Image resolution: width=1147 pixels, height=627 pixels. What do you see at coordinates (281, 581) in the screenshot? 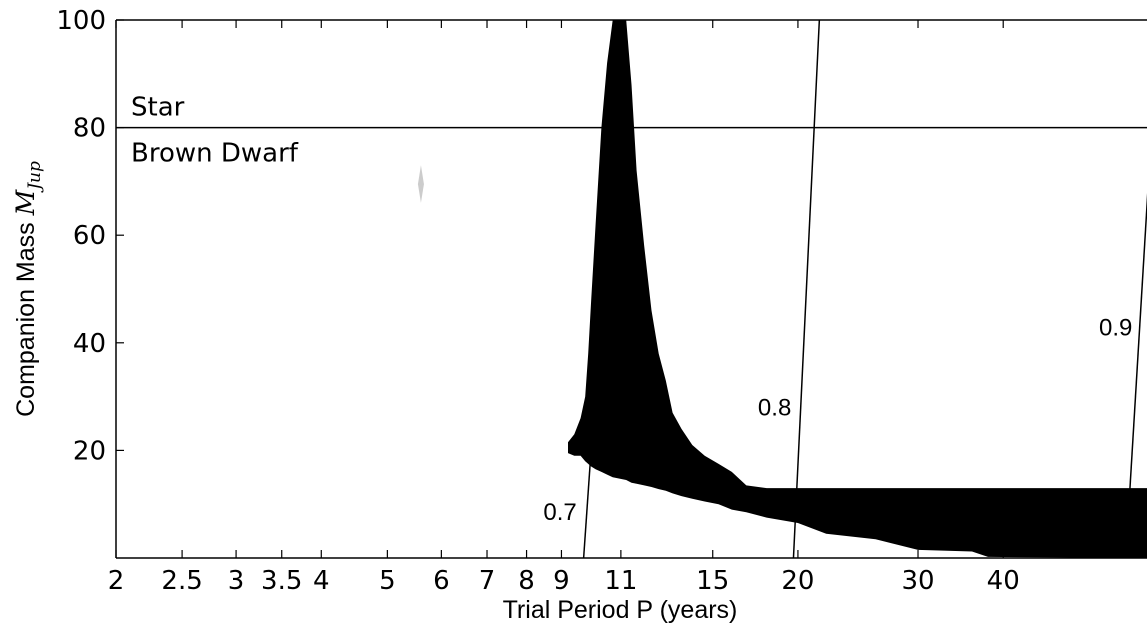
I see `x-tick-label-3: 3.5` at bounding box center [281, 581].